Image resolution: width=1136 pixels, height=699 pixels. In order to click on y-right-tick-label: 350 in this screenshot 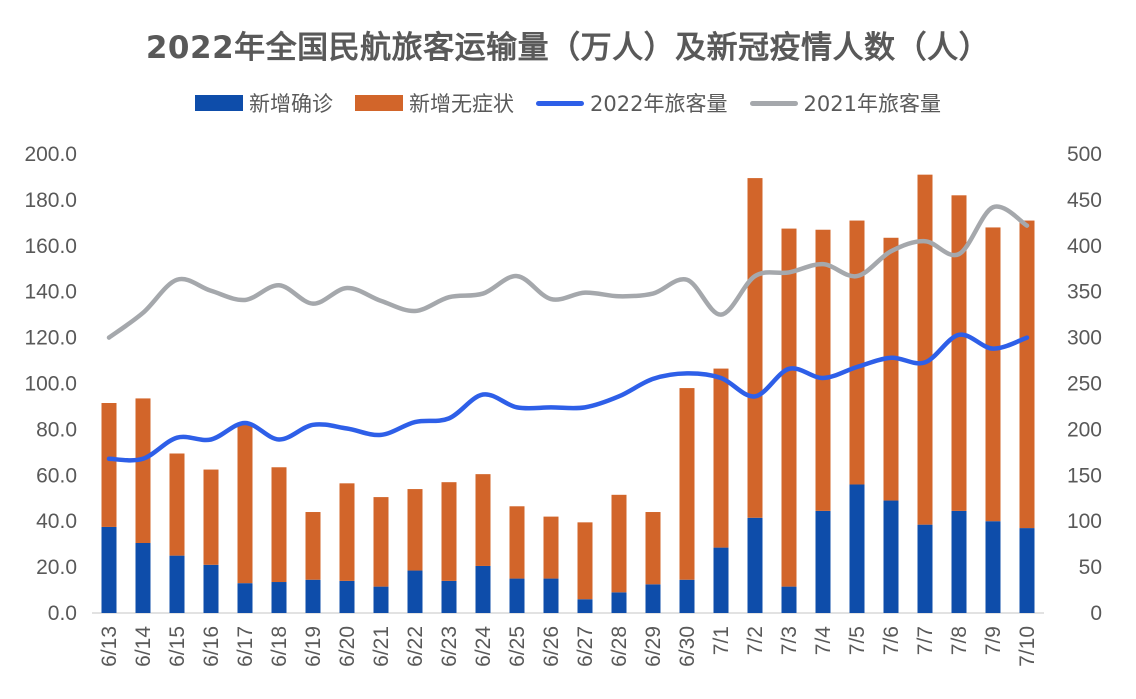, I will do `click(1084, 292)`.